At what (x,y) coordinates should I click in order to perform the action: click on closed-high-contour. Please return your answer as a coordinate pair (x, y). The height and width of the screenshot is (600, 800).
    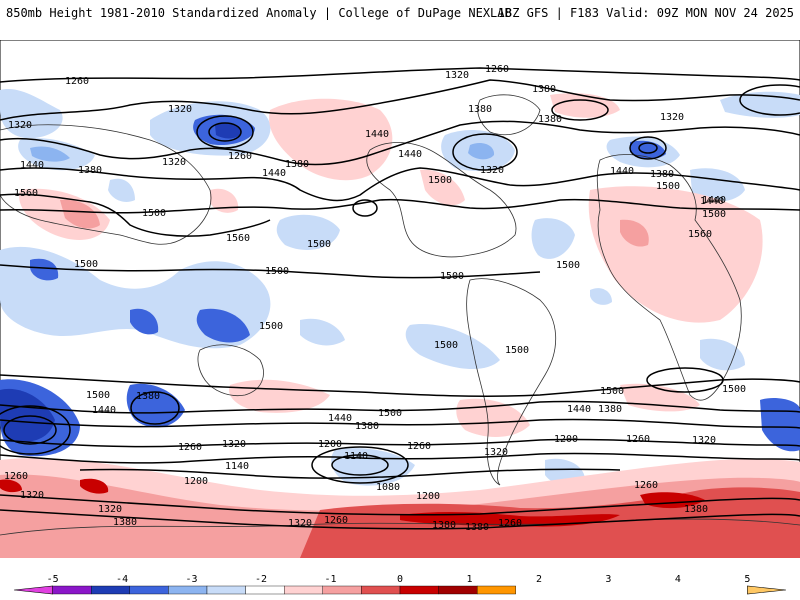
    Looking at the image, I should click on (685, 380).